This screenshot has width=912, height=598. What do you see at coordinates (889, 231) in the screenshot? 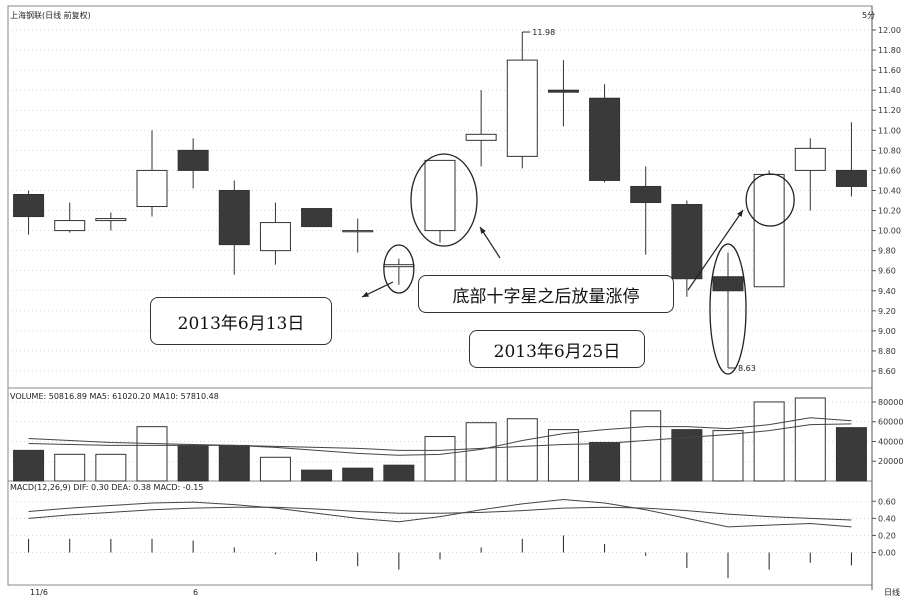
I see `price-tick-label: 10.00` at bounding box center [889, 231].